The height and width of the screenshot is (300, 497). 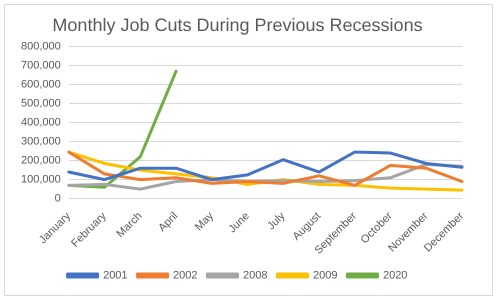 What do you see at coordinates (325, 276) in the screenshot?
I see `legend-label: 2009` at bounding box center [325, 276].